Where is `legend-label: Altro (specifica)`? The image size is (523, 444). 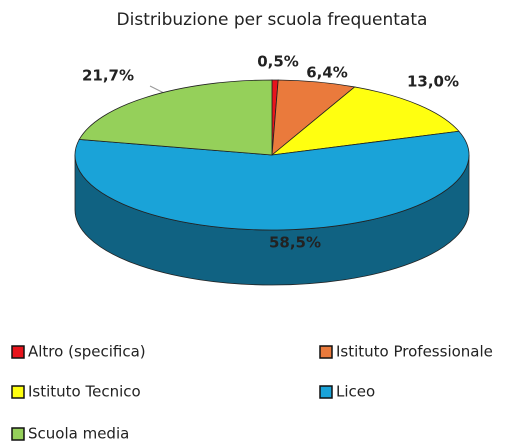 legend-label: Altro (specifica) is located at coordinates (87, 352).